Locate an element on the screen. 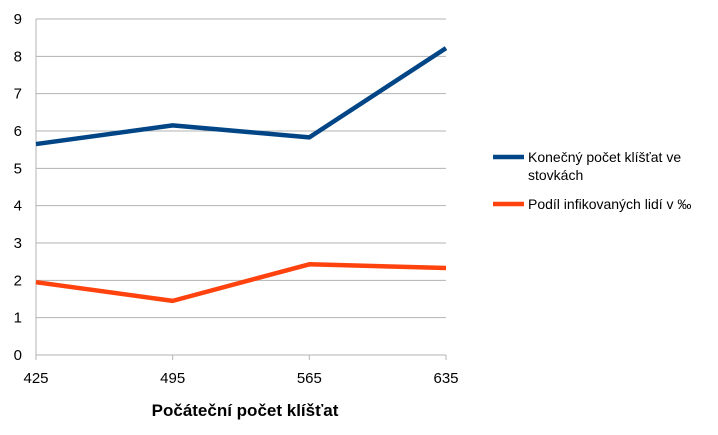  legend-label: stovkách is located at coordinates (555, 175).